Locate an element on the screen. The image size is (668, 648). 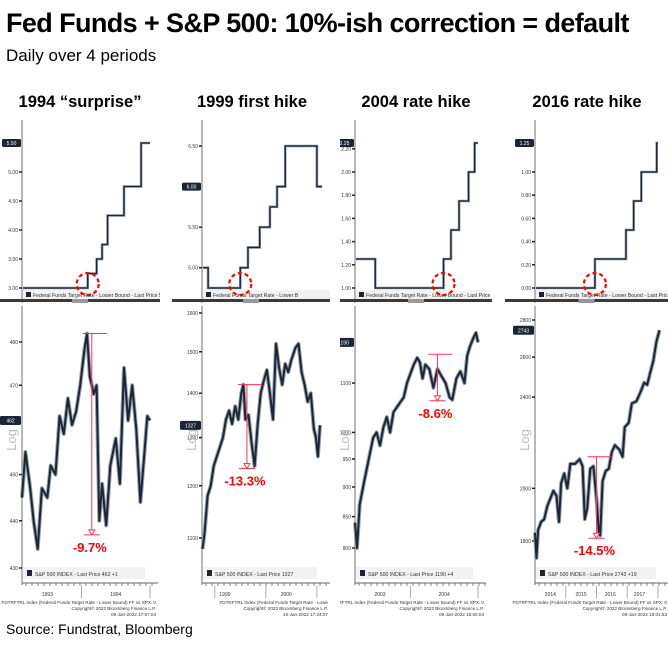
drawdown-label: -14.5% is located at coordinates (595, 550).